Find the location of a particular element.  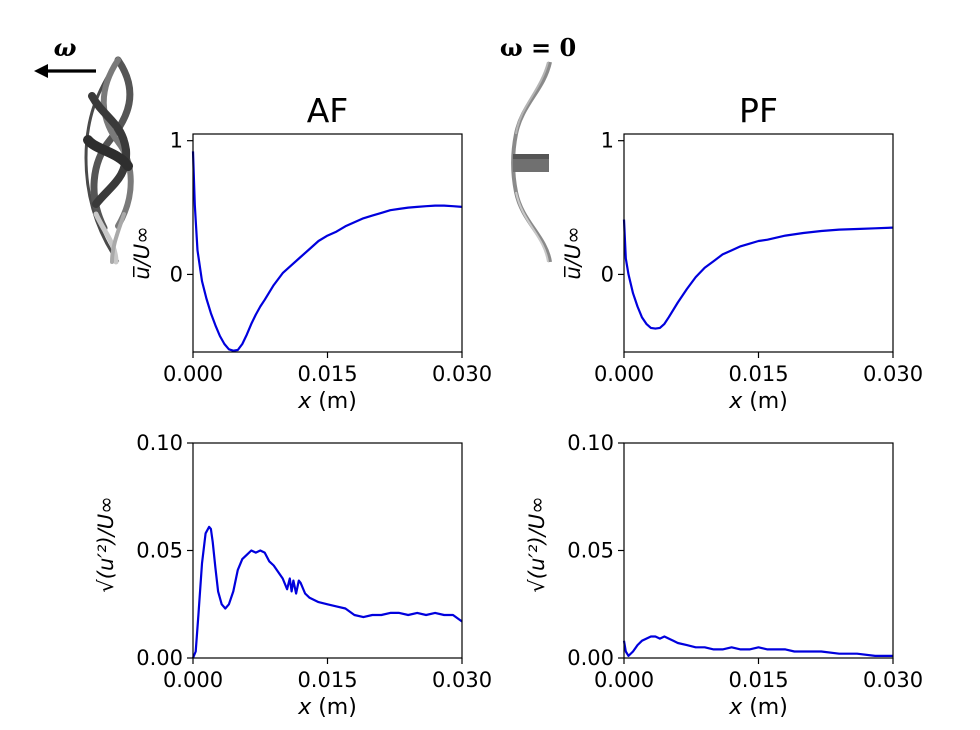

pf_rms-axes-frame is located at coordinates (758, 550).